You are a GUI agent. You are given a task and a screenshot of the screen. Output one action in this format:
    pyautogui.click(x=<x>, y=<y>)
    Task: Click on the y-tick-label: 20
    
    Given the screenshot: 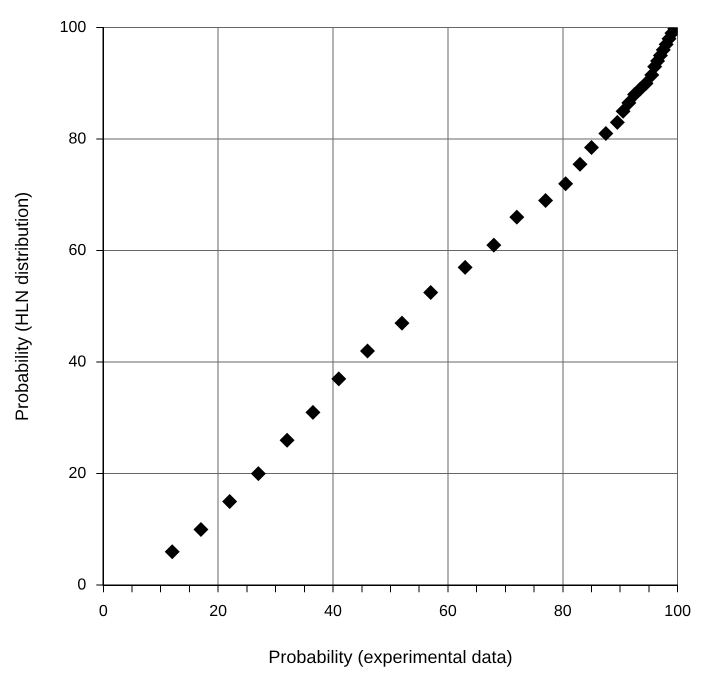 What is the action you would take?
    pyautogui.click(x=77, y=473)
    